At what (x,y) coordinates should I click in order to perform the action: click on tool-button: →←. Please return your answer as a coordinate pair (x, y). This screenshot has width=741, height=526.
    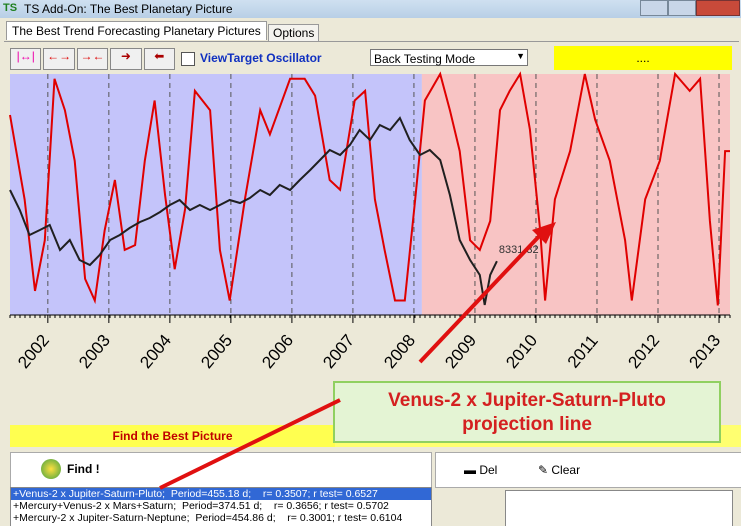
    Looking at the image, I should click on (92, 59).